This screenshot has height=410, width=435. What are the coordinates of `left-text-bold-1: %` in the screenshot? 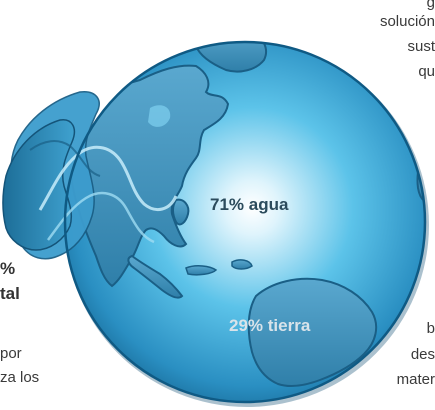 It's located at (8, 268).